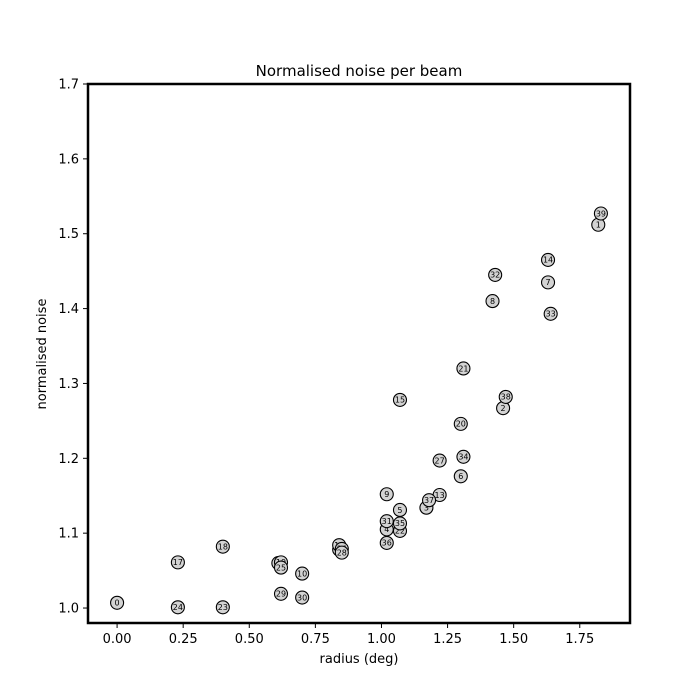 The width and height of the screenshot is (700, 700). I want to click on y-tick-label: 1.1, so click(68, 534).